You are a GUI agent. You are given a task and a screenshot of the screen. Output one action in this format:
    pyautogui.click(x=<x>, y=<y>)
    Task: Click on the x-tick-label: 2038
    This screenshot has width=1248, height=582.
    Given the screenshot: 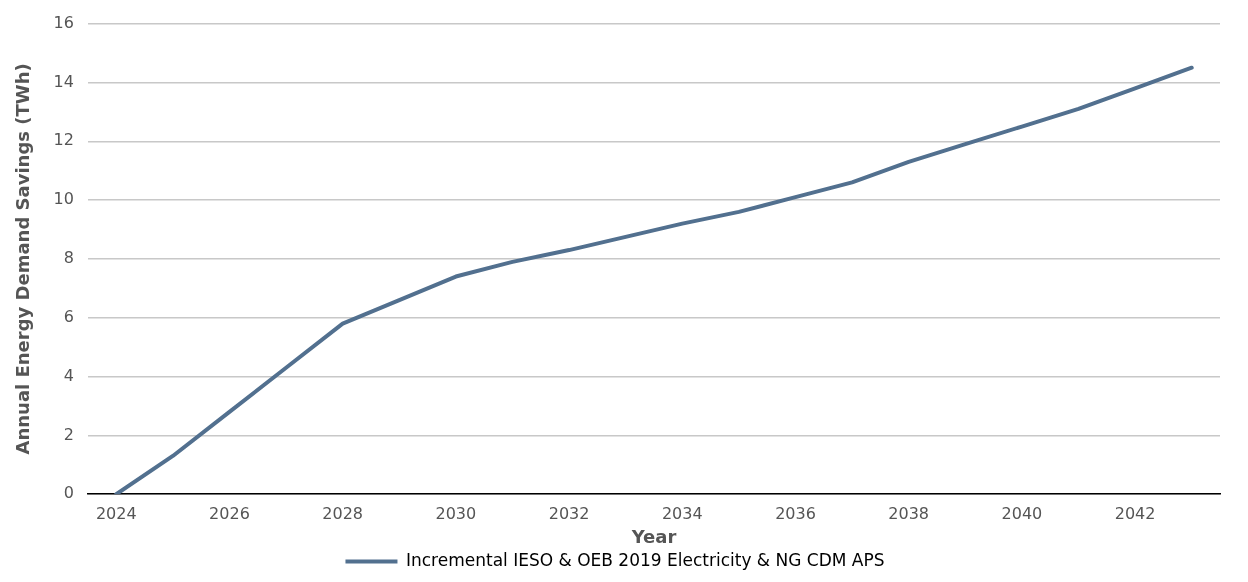 What is the action you would take?
    pyautogui.click(x=909, y=513)
    